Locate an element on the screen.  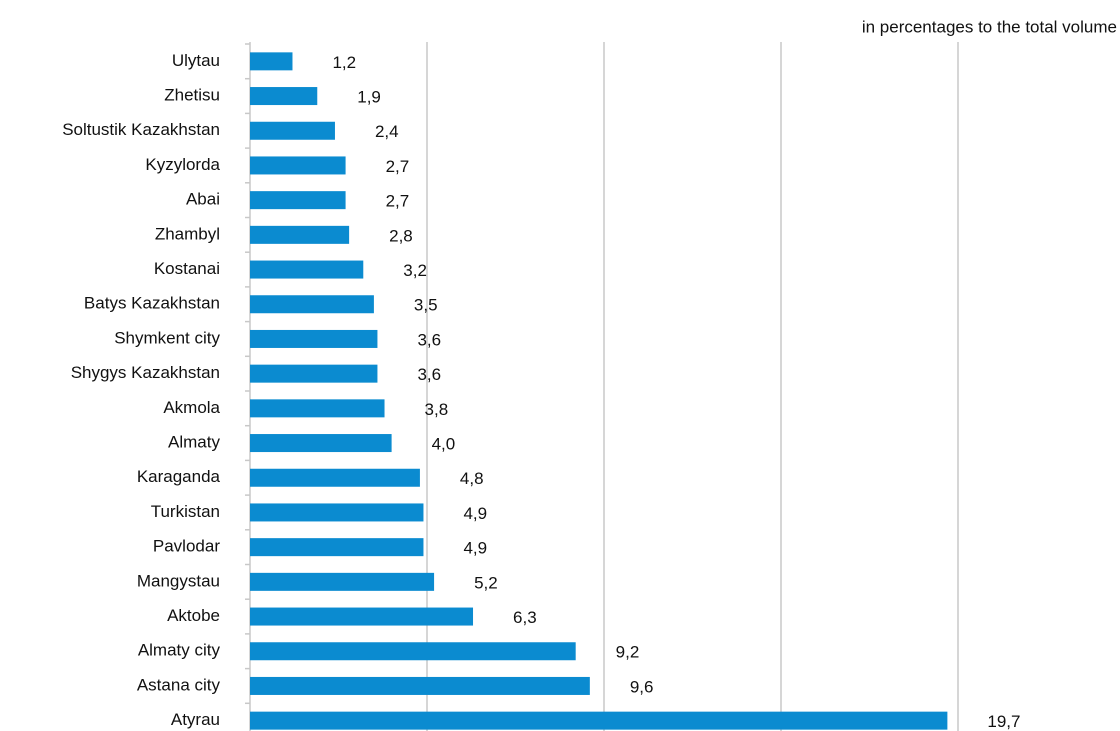
y-tick-label: Zhambyl is located at coordinates (187, 233).